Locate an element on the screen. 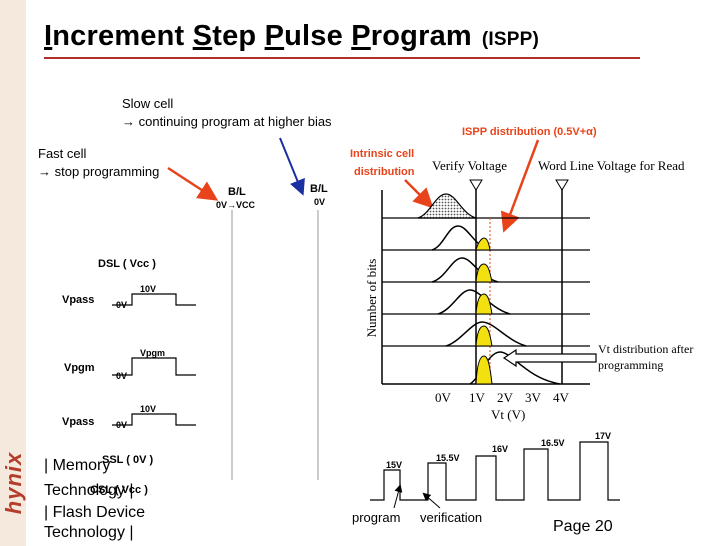  pulse-17v: 17V is located at coordinates (603, 436).